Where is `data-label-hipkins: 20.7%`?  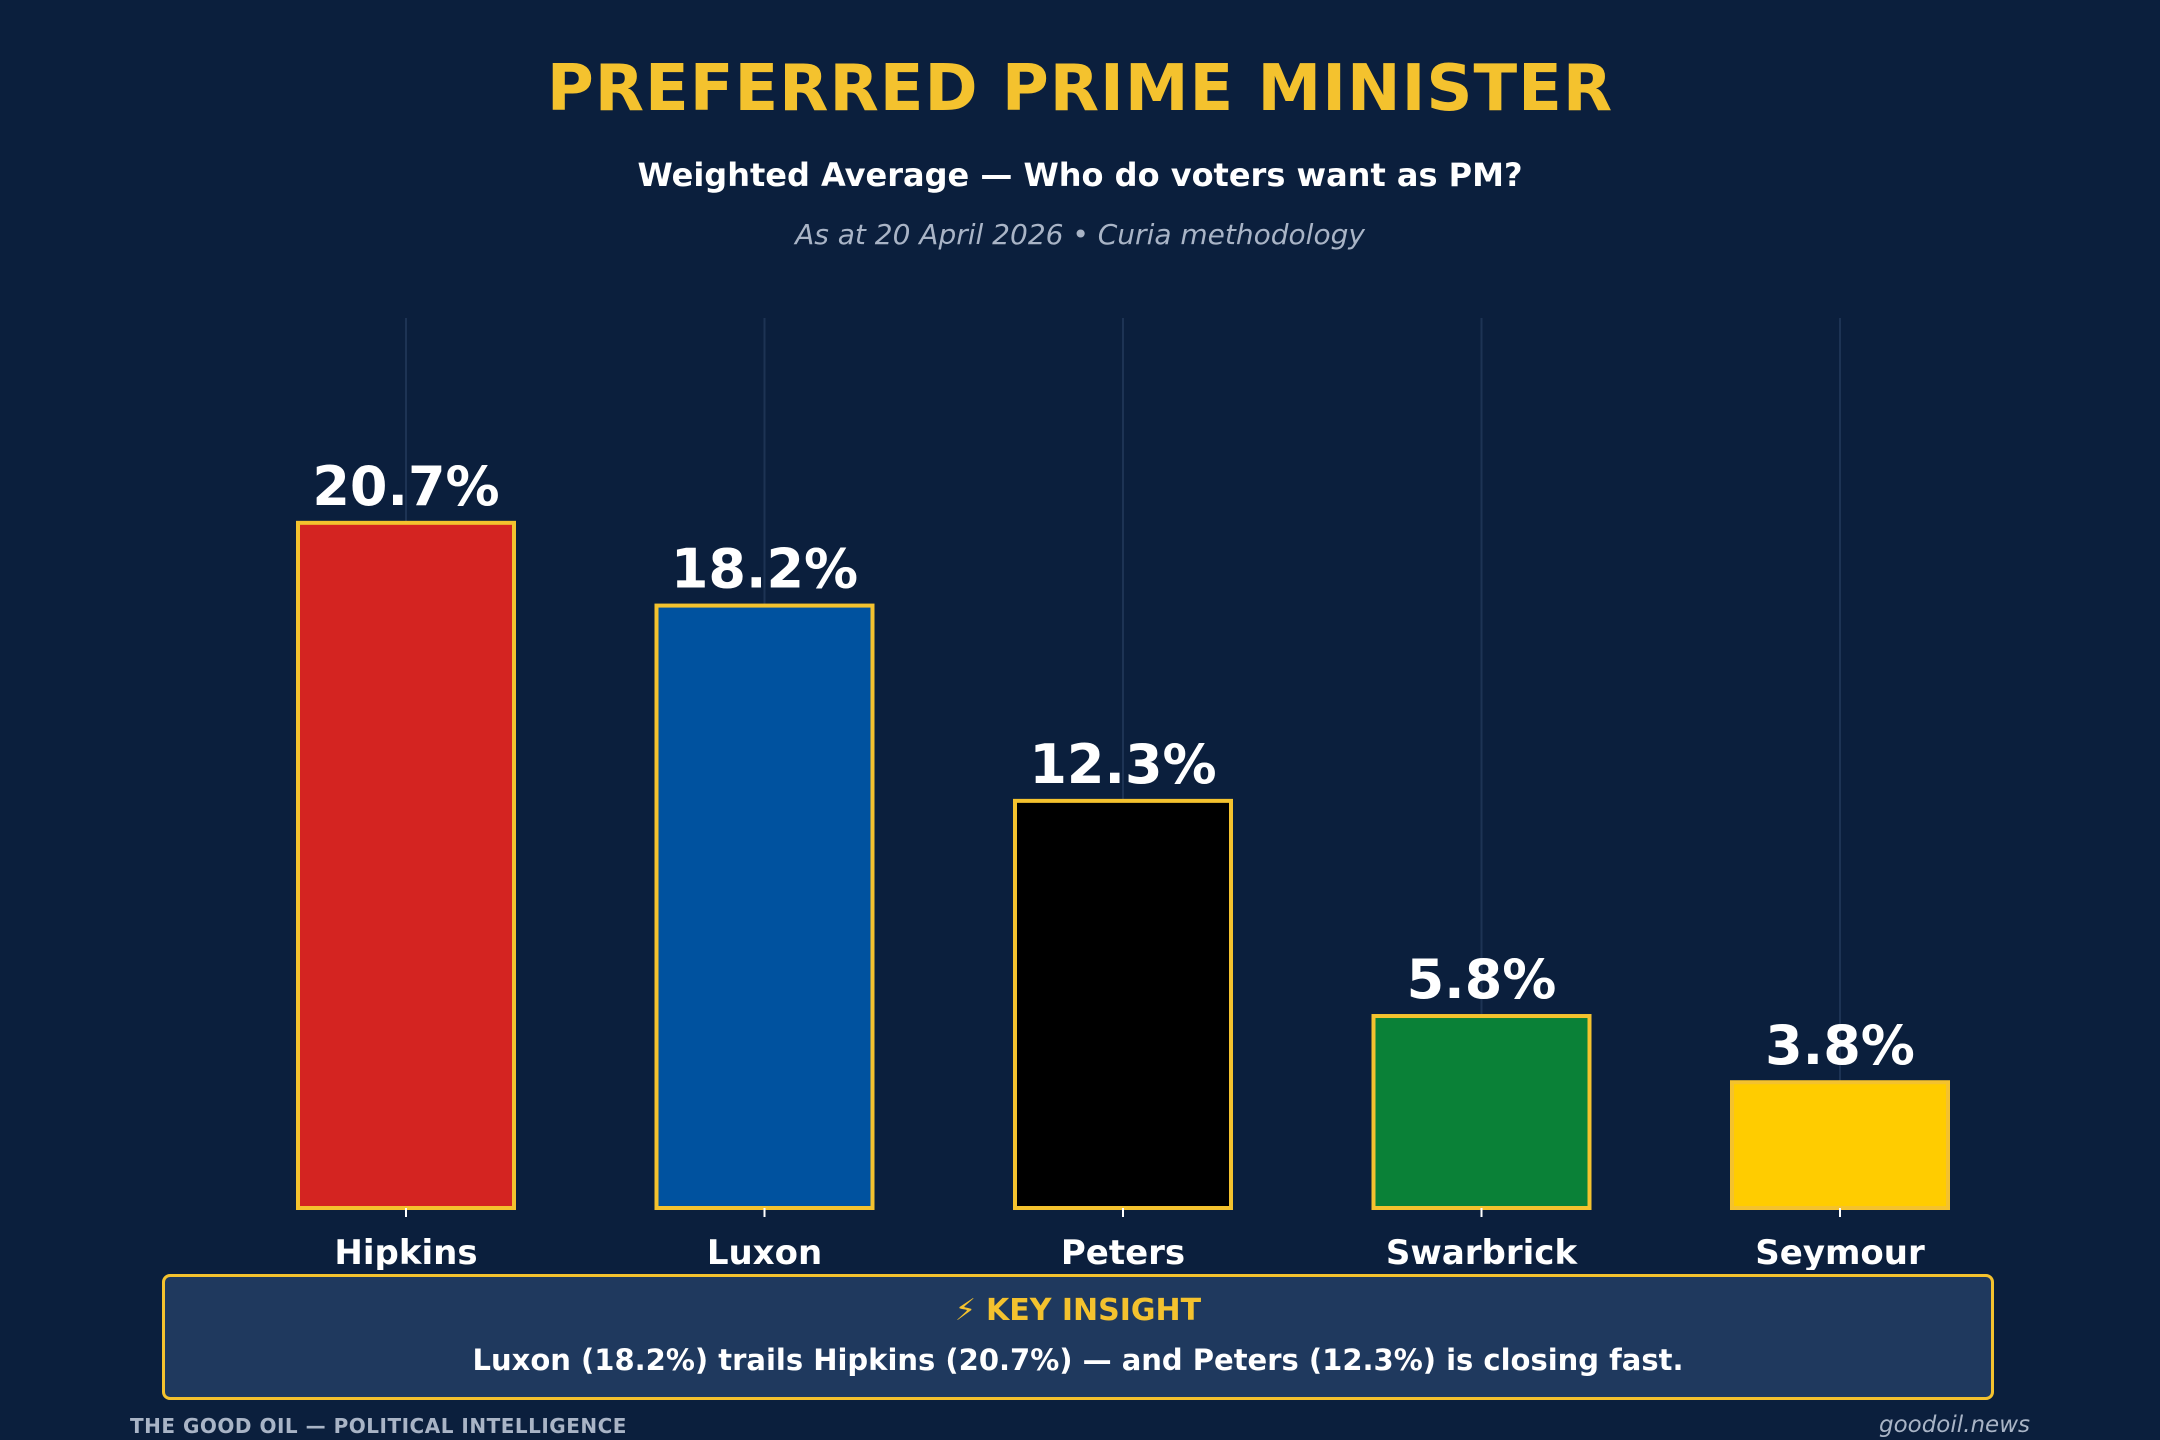
data-label-hipkins: 20.7% is located at coordinates (405, 486).